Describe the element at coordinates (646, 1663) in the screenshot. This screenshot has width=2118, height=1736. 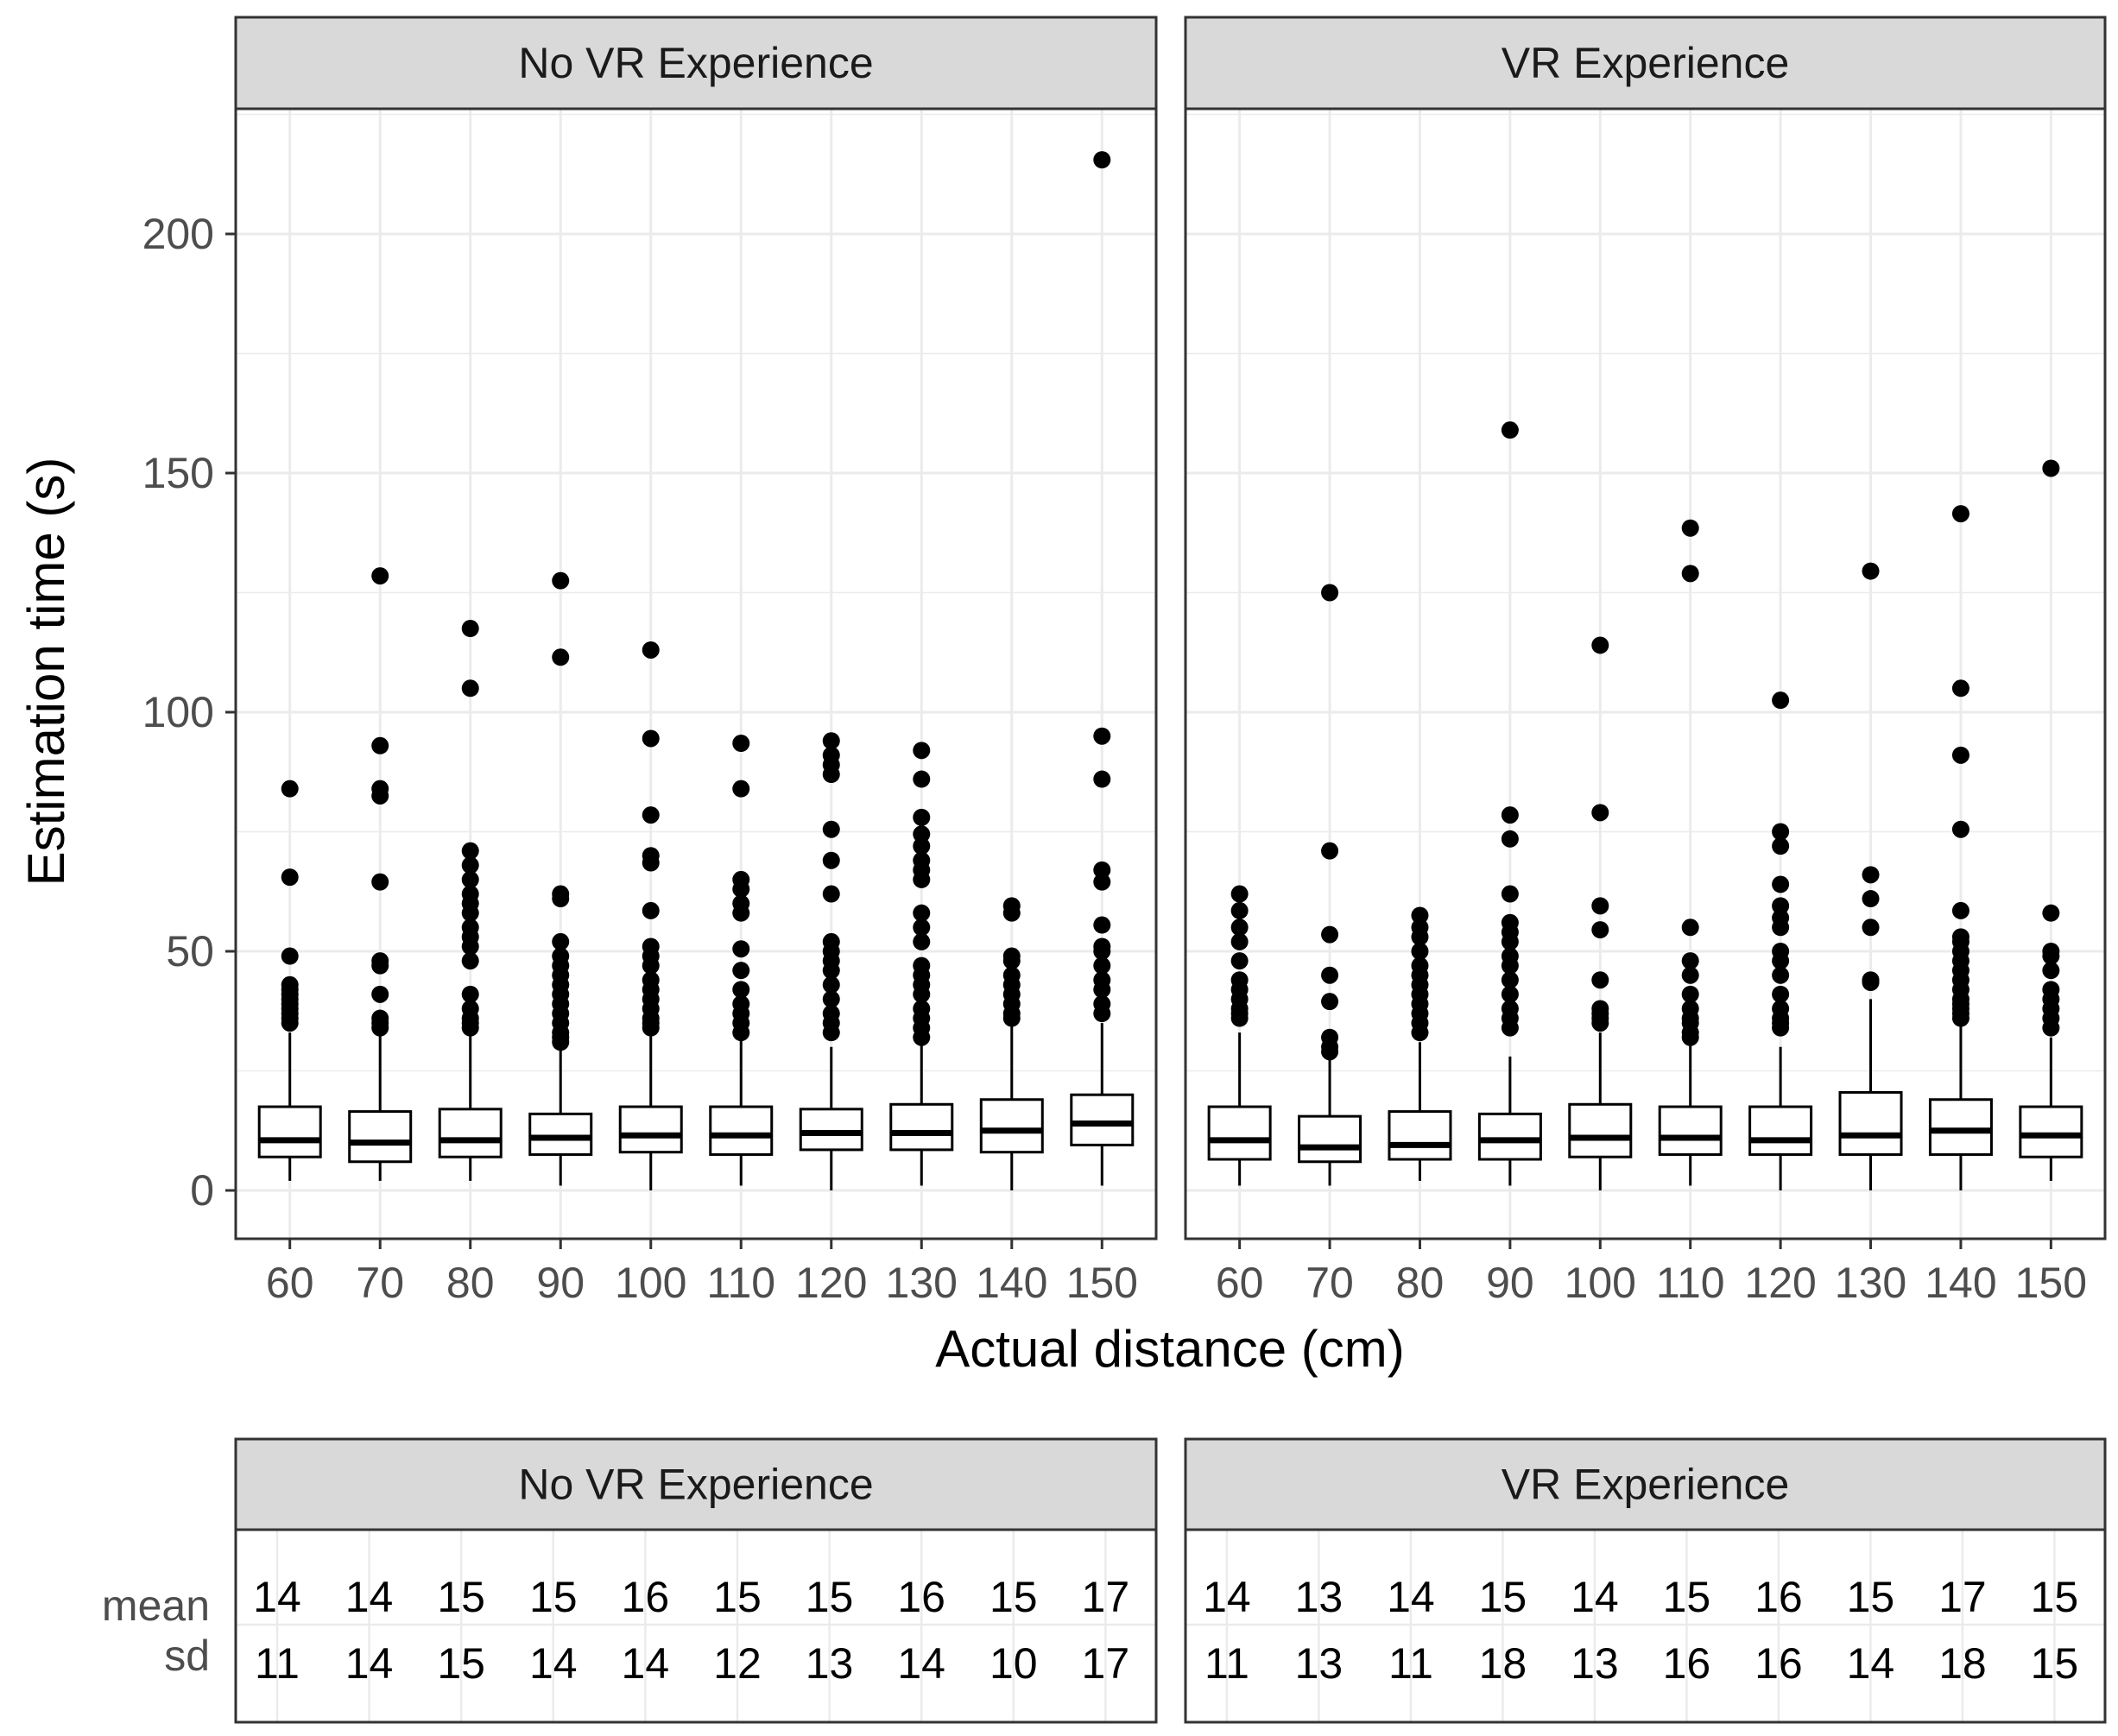
I see `stat-value-sd: 14` at that location.